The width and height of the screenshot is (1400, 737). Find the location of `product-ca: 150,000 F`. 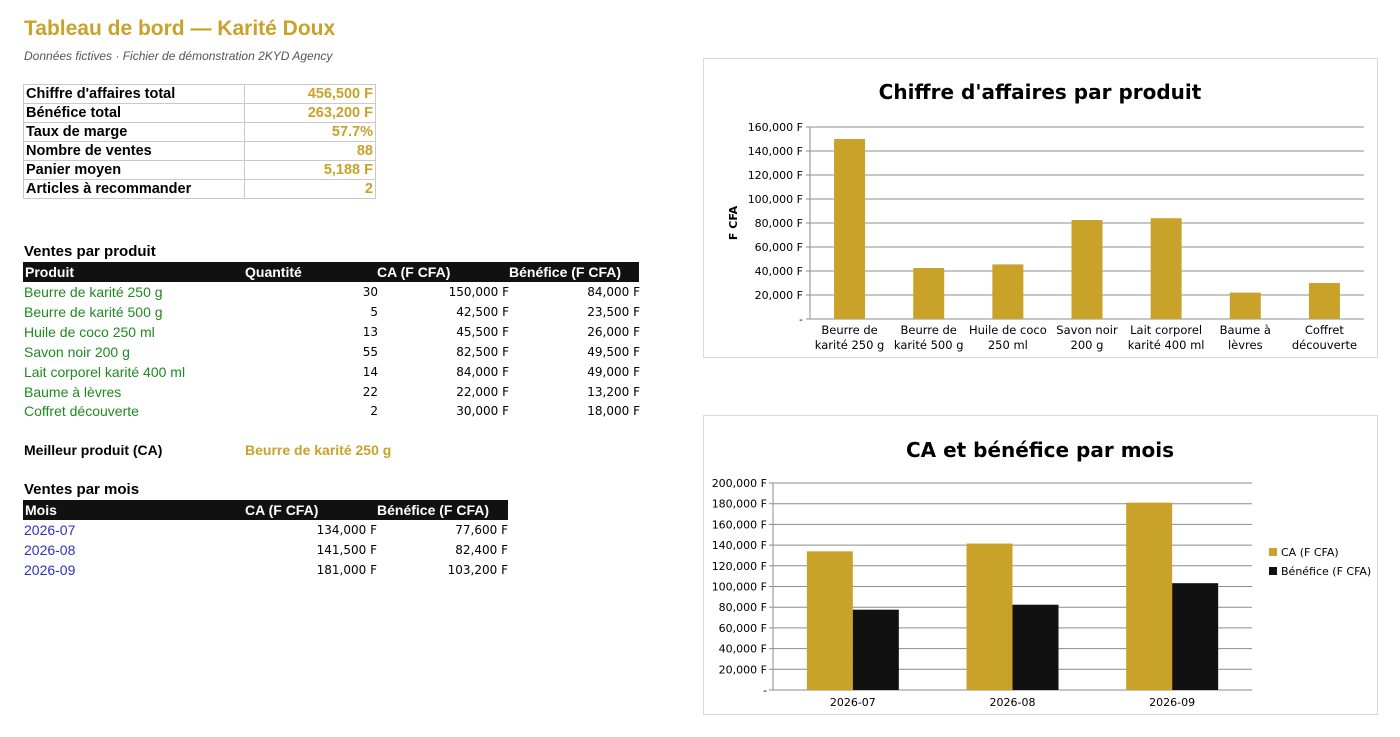

product-ca: 150,000 F is located at coordinates (478, 292).